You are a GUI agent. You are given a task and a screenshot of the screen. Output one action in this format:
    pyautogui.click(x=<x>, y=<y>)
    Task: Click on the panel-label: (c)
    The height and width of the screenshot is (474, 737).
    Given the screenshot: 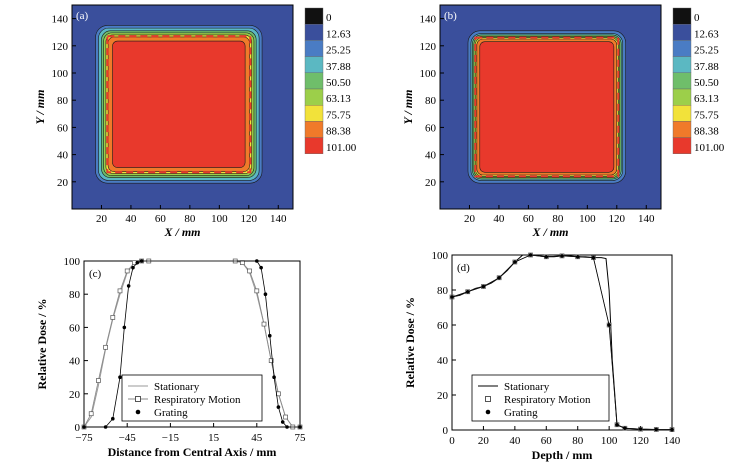 What is the action you would take?
    pyautogui.click(x=95, y=274)
    